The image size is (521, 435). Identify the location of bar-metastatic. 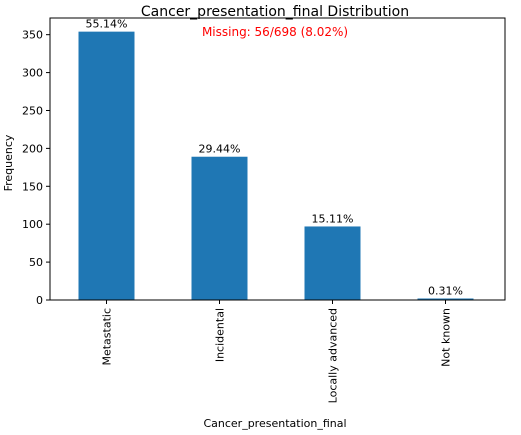
(106, 165).